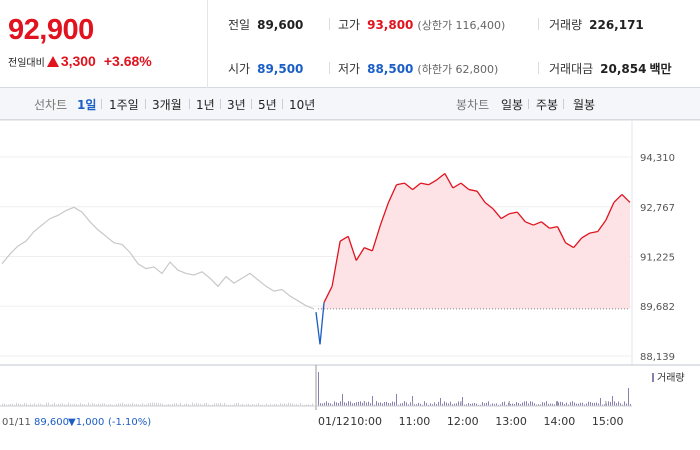 The image size is (700, 450). Describe the element at coordinates (205, 105) in the screenshot. I see `tab-1y: 1년` at that location.